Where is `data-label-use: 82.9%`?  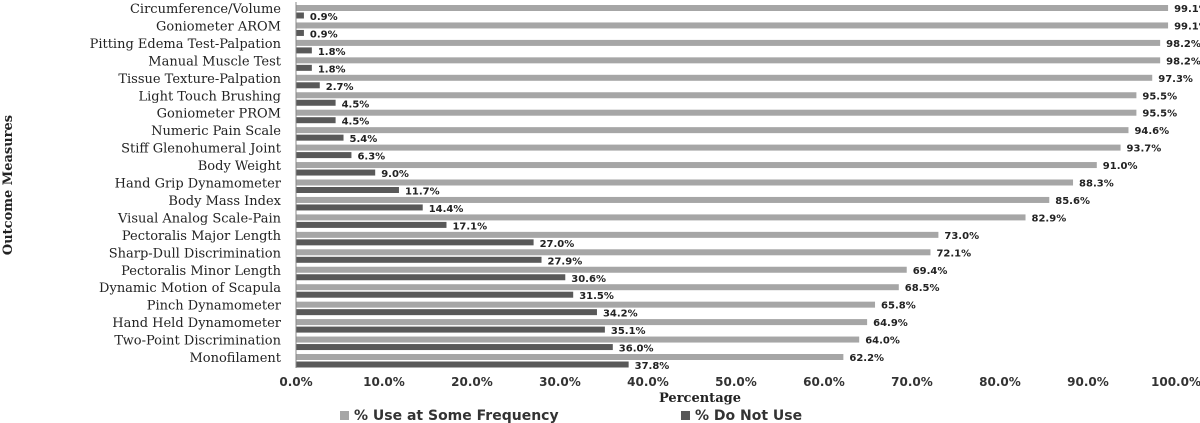
data-label-use: 82.9% is located at coordinates (1049, 218).